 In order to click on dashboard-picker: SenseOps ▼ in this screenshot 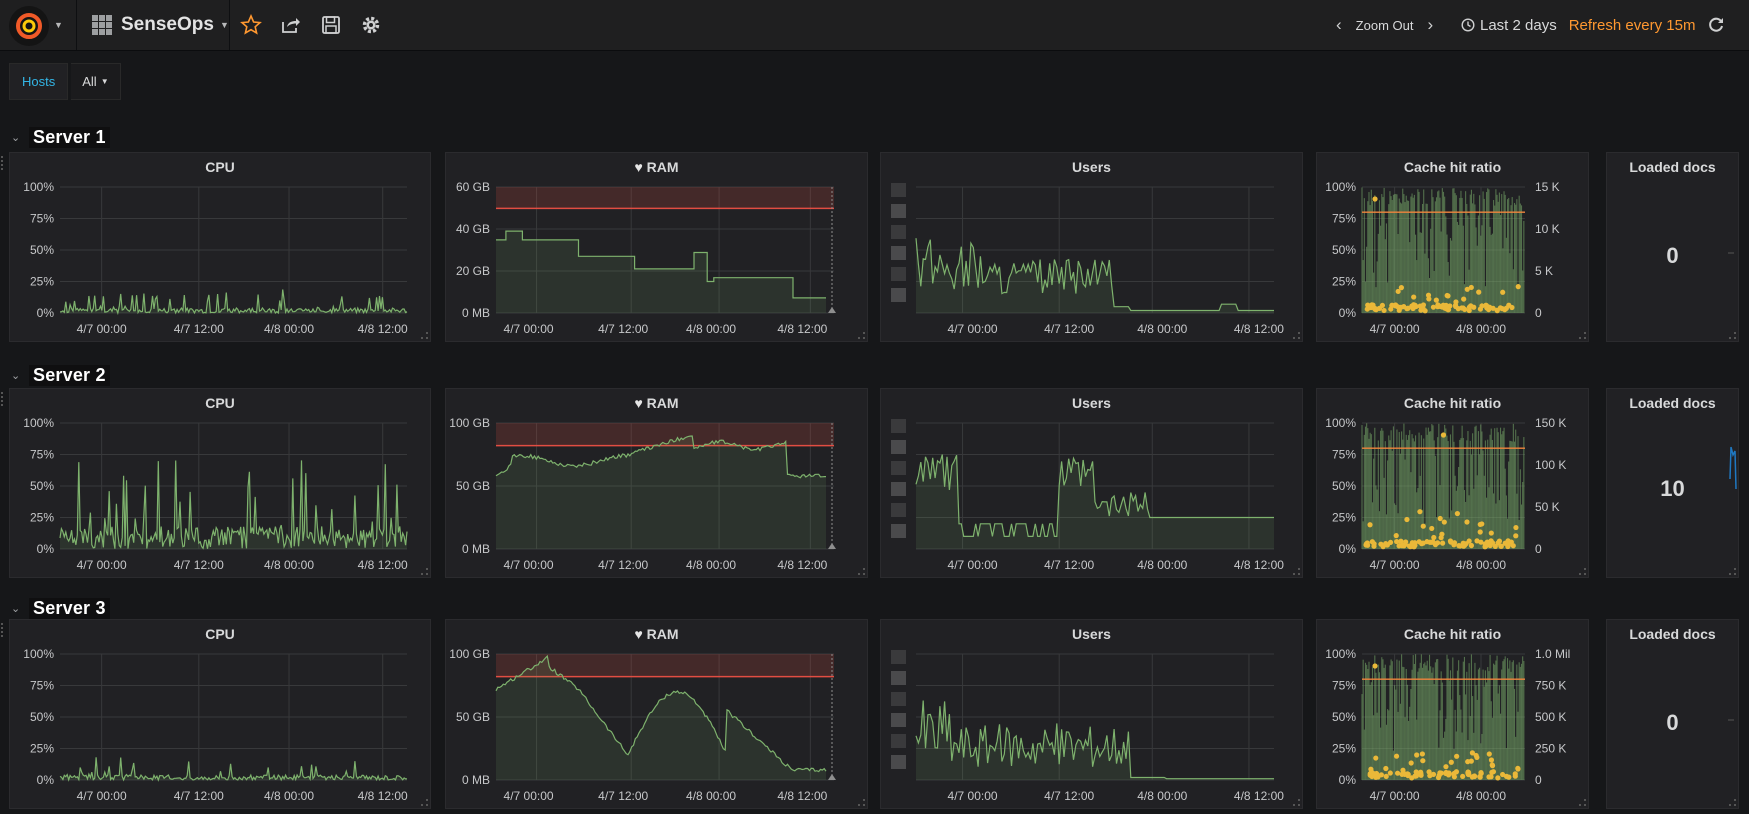, I will do `click(152, 25)`.